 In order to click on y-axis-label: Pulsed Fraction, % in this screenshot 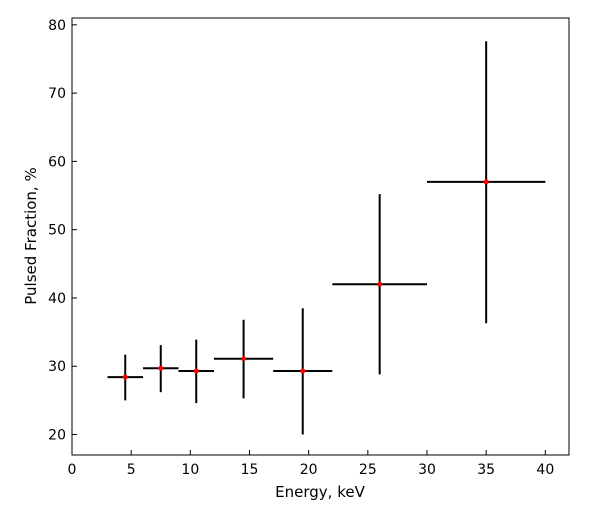, I will do `click(31, 235)`.